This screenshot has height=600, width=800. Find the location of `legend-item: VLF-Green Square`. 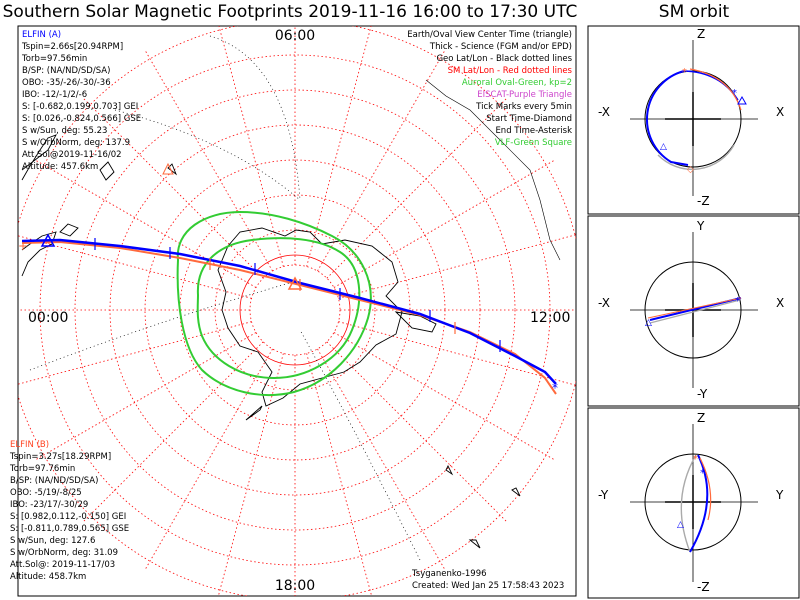

legend-item: VLF-Green Square is located at coordinates (533, 143).